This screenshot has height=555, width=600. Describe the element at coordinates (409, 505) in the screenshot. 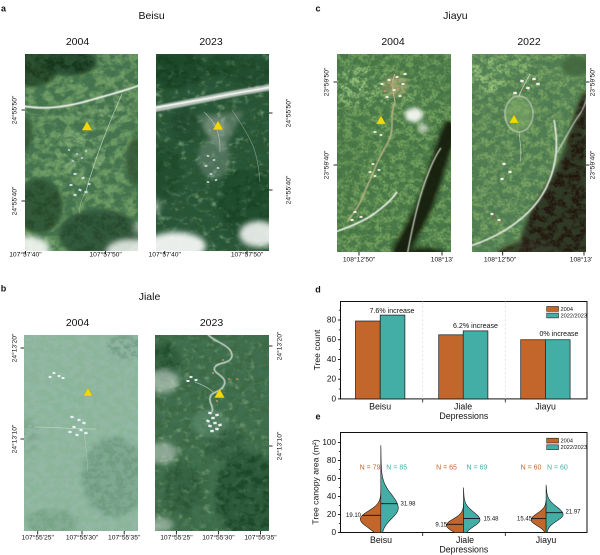

I see `svg-text: 31.98` at that location.